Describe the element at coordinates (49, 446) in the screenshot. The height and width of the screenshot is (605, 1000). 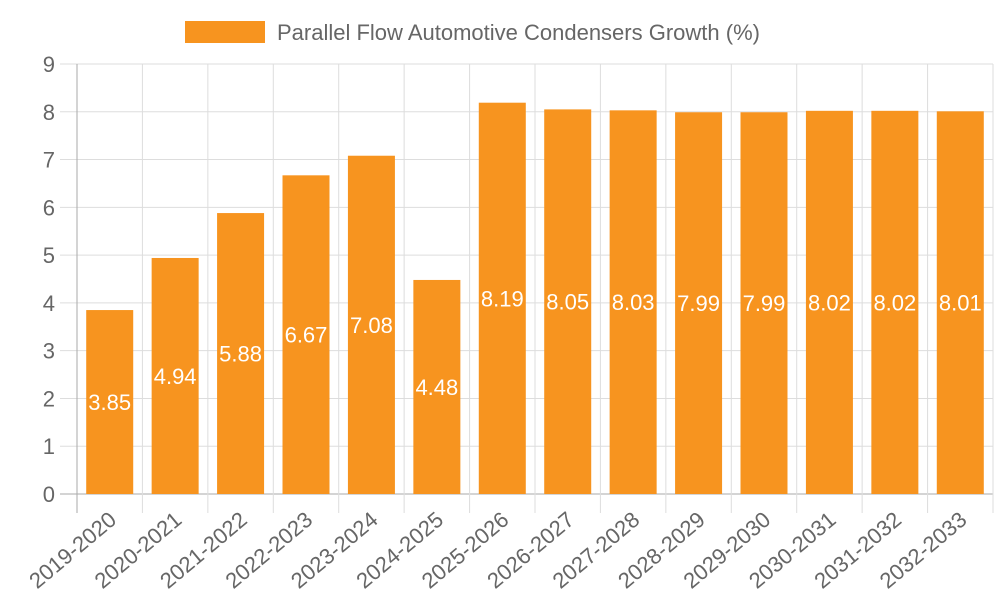
I see `y-tick-label: 1` at that location.